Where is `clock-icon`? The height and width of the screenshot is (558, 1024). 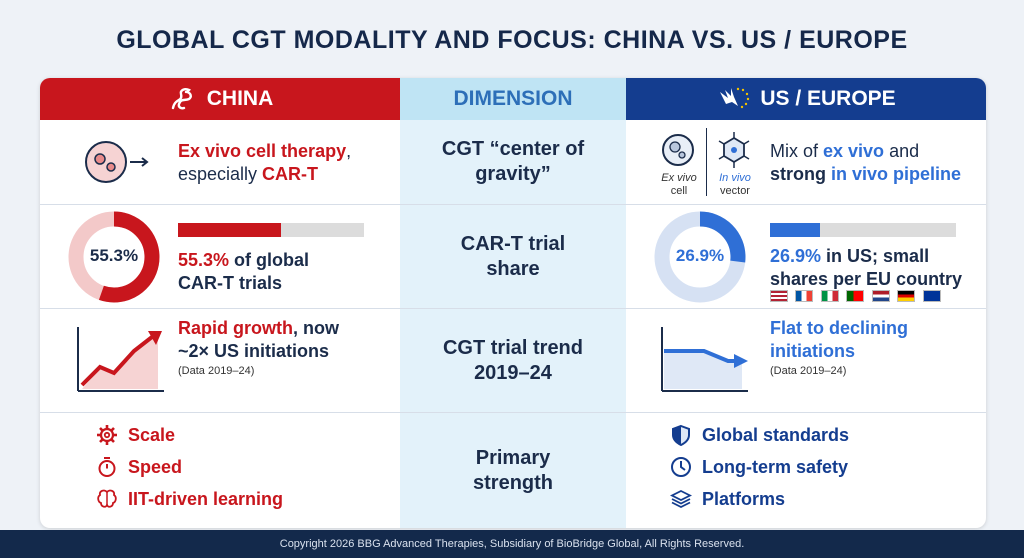 clock-icon is located at coordinates (681, 467).